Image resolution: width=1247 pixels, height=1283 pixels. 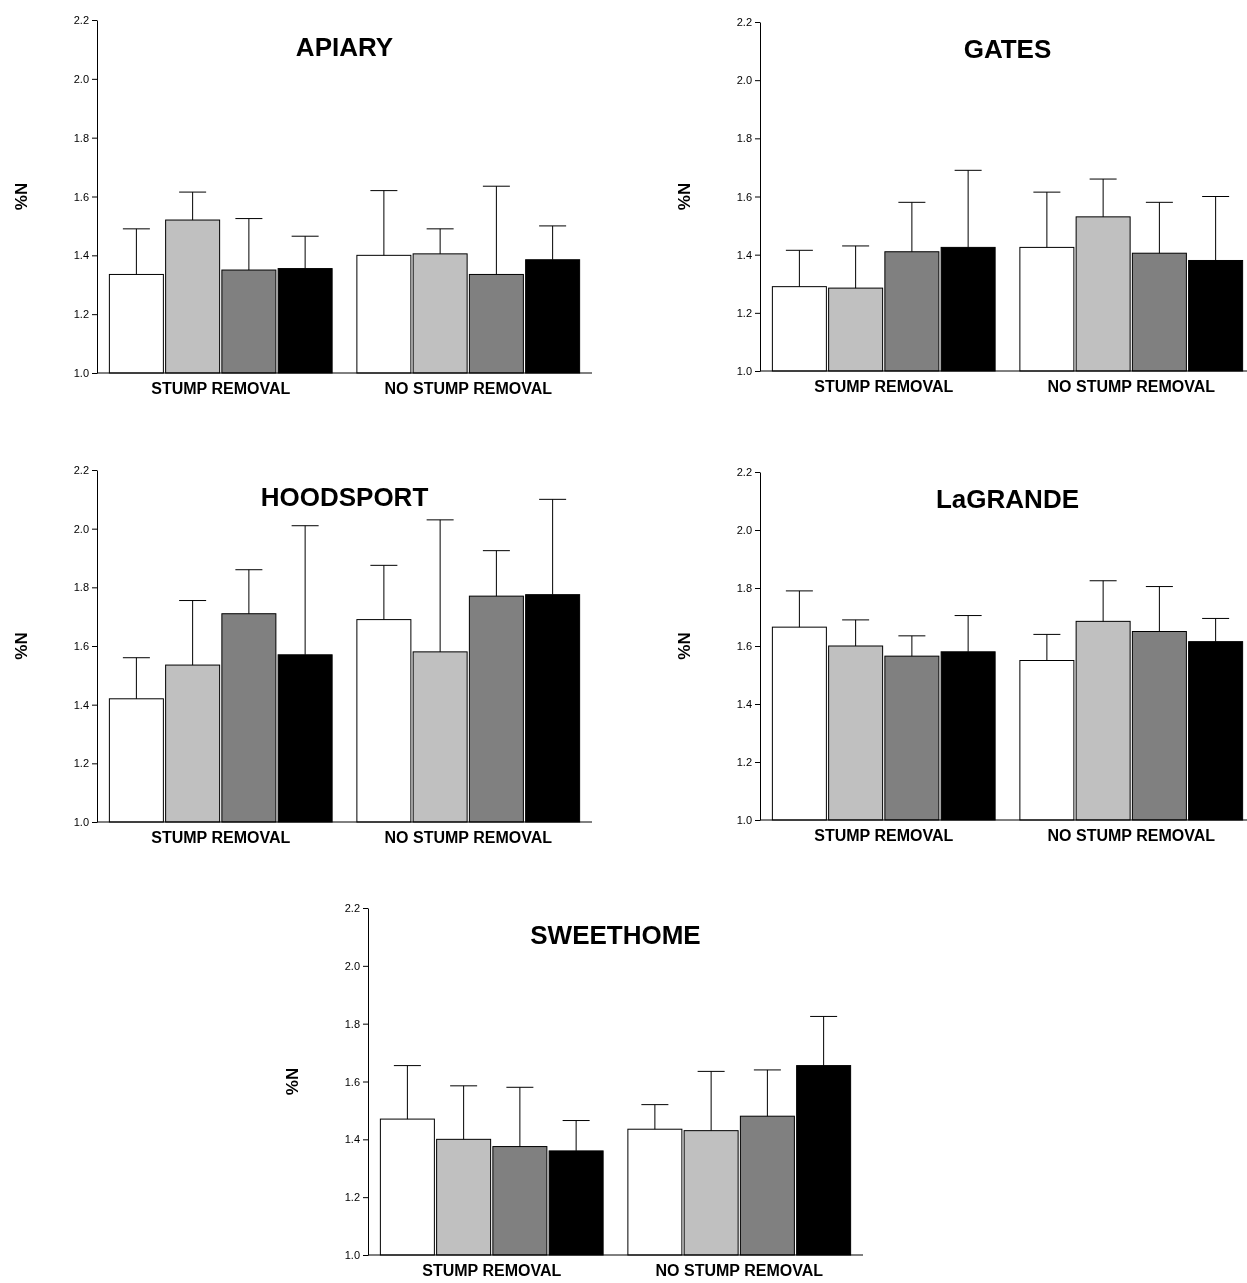 I want to click on text: GATES, so click(x=1007, y=49).